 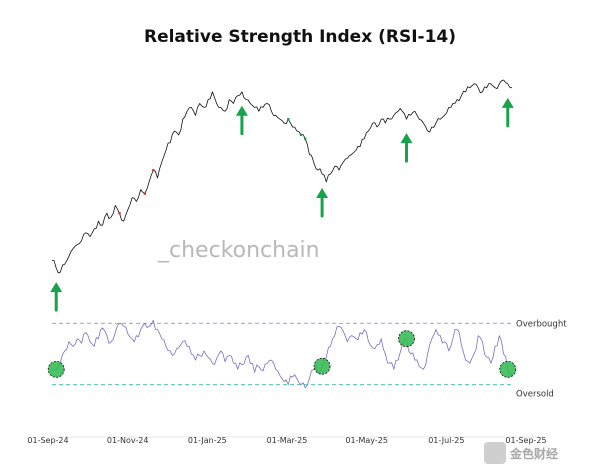 I want to click on corner-badge: 金色财经, so click(x=521, y=453).